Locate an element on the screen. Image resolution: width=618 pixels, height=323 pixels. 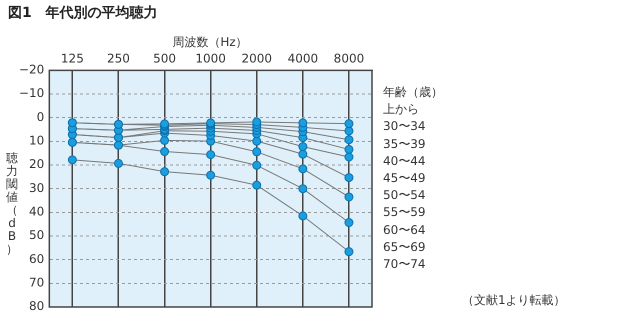
y-tick-label: 10 is located at coordinates (36, 141).